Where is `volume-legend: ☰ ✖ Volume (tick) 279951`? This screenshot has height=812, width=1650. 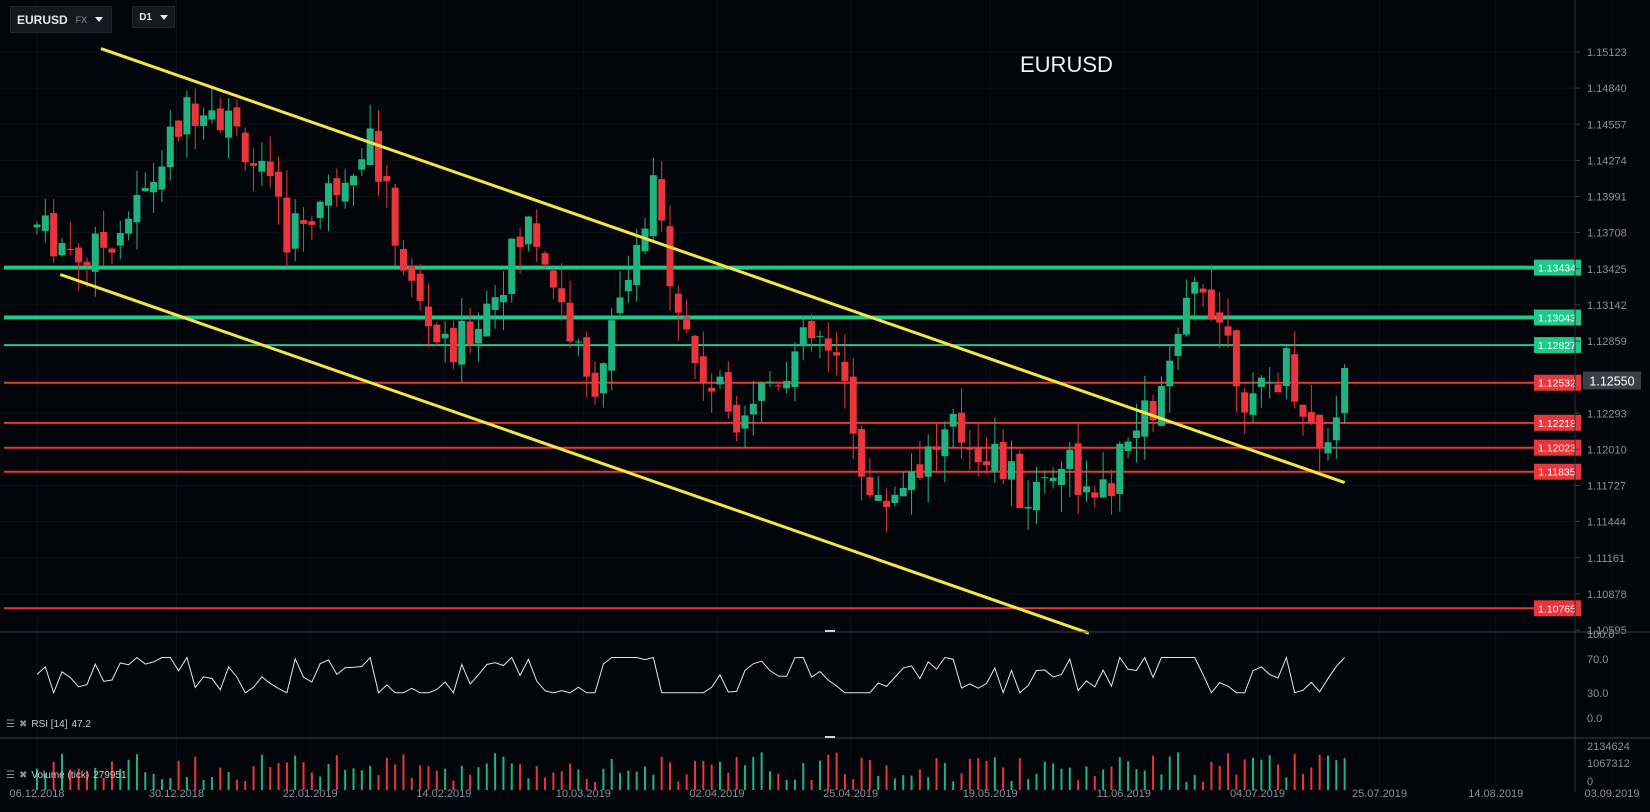 volume-legend: ☰ ✖ Volume (tick) 279951 is located at coordinates (66, 775).